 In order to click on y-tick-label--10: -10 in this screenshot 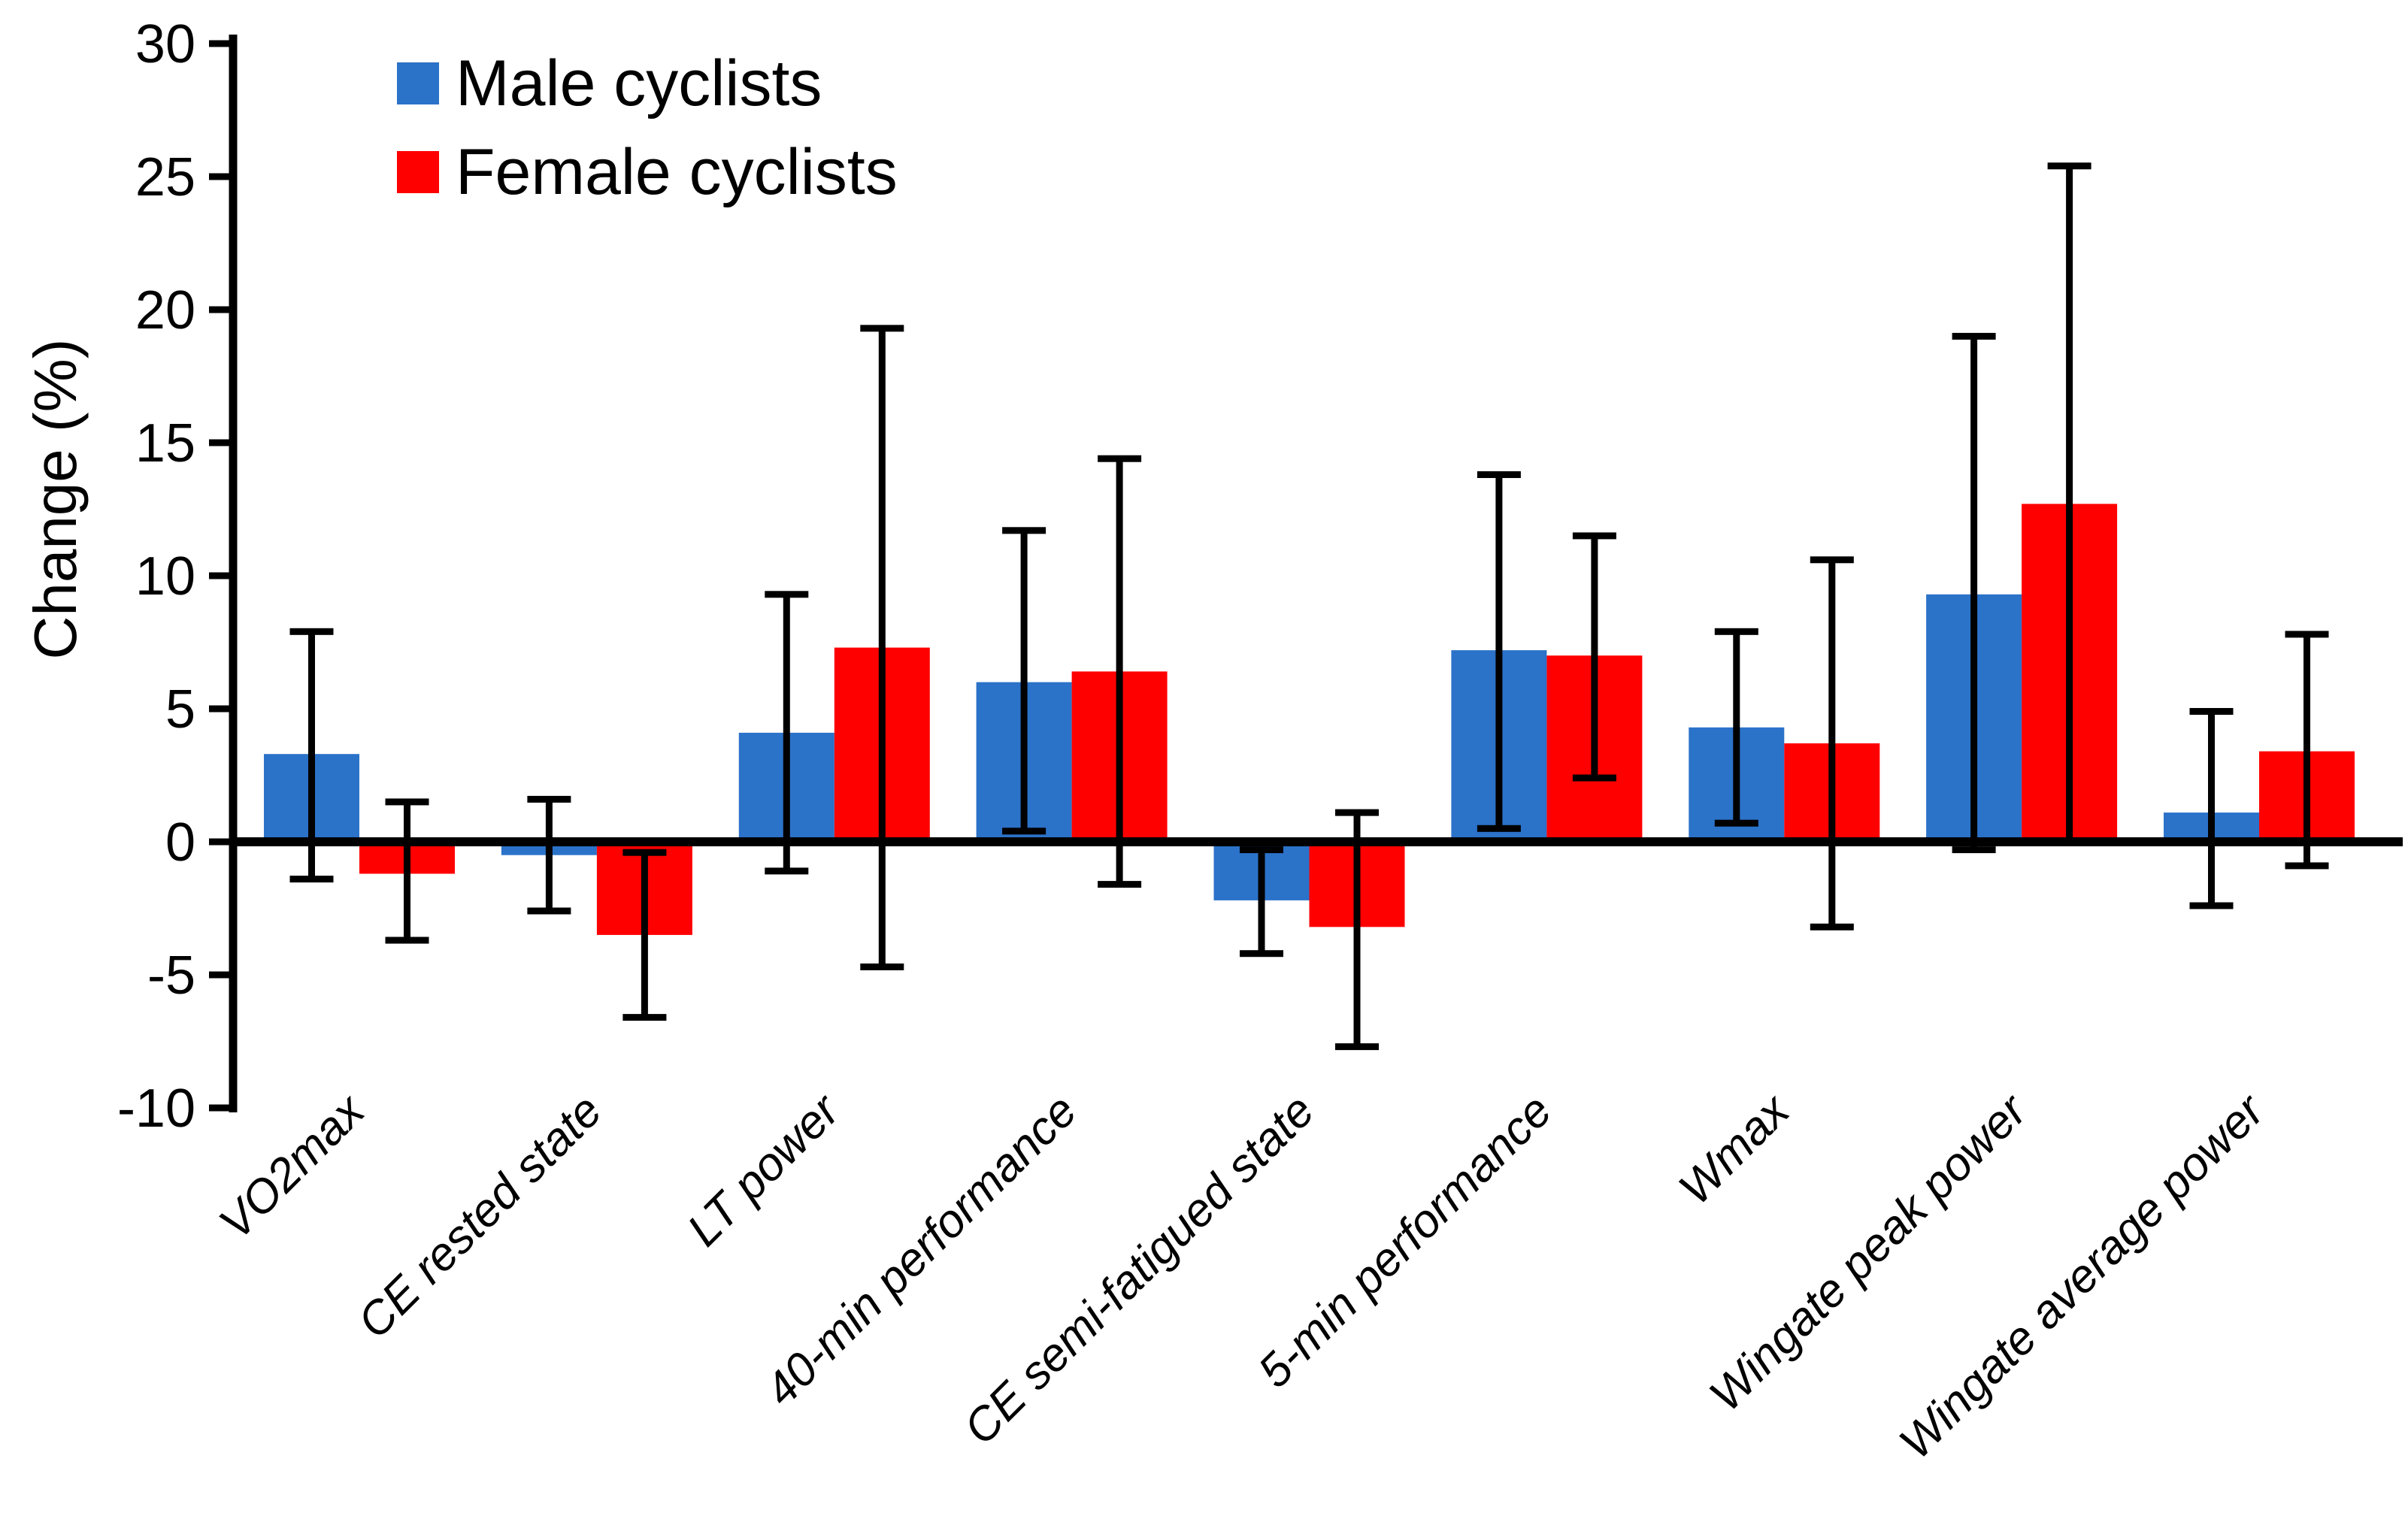, I will do `click(156, 1109)`.